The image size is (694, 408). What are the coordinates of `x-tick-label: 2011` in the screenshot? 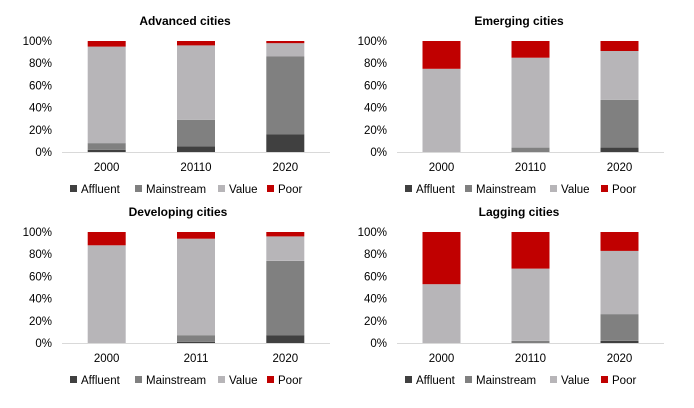 It's located at (196, 359).